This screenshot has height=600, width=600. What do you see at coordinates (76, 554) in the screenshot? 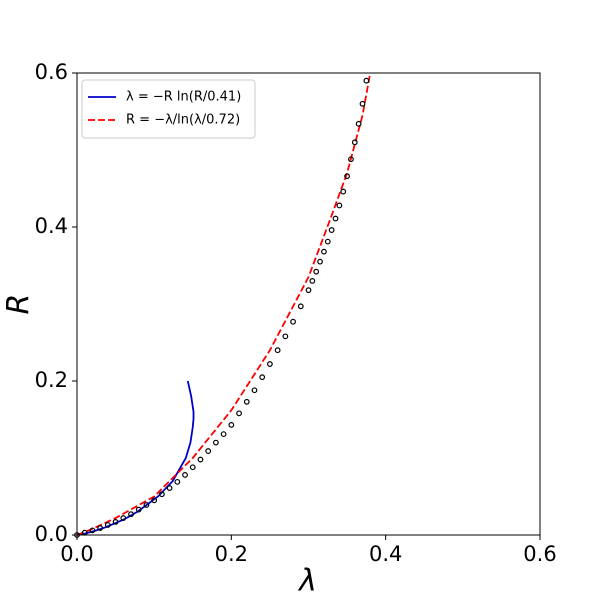
I see `x-tick-label: 0.0` at bounding box center [76, 554].